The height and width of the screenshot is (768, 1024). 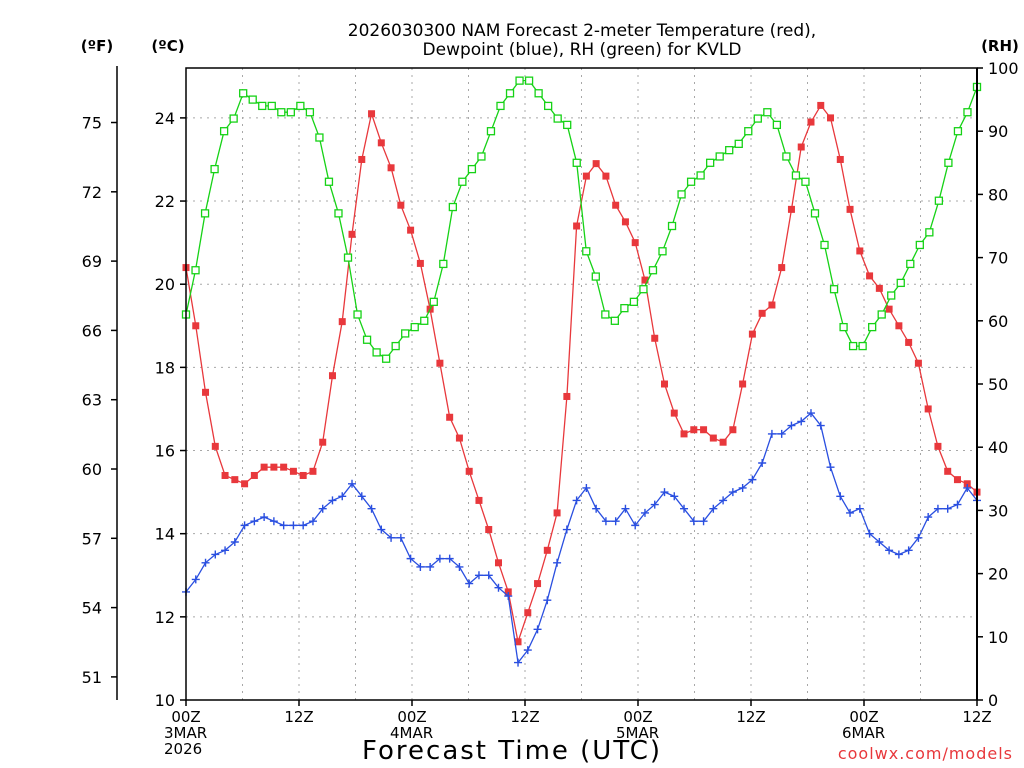 What do you see at coordinates (411, 733) in the screenshot?
I see `x-tick-label: 4MAR` at bounding box center [411, 733].